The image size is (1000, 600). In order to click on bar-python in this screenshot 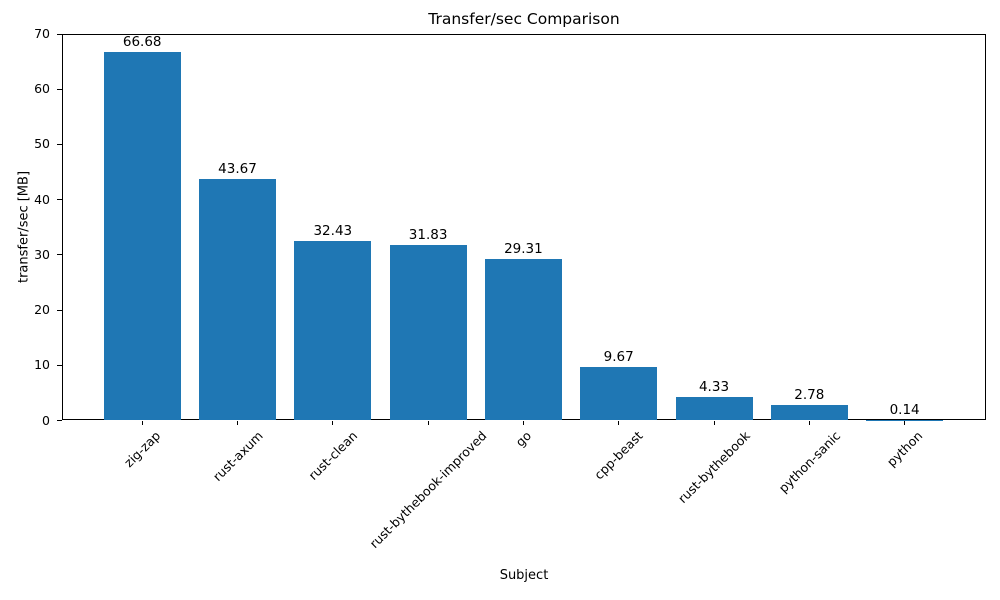, I will do `click(905, 420)`.